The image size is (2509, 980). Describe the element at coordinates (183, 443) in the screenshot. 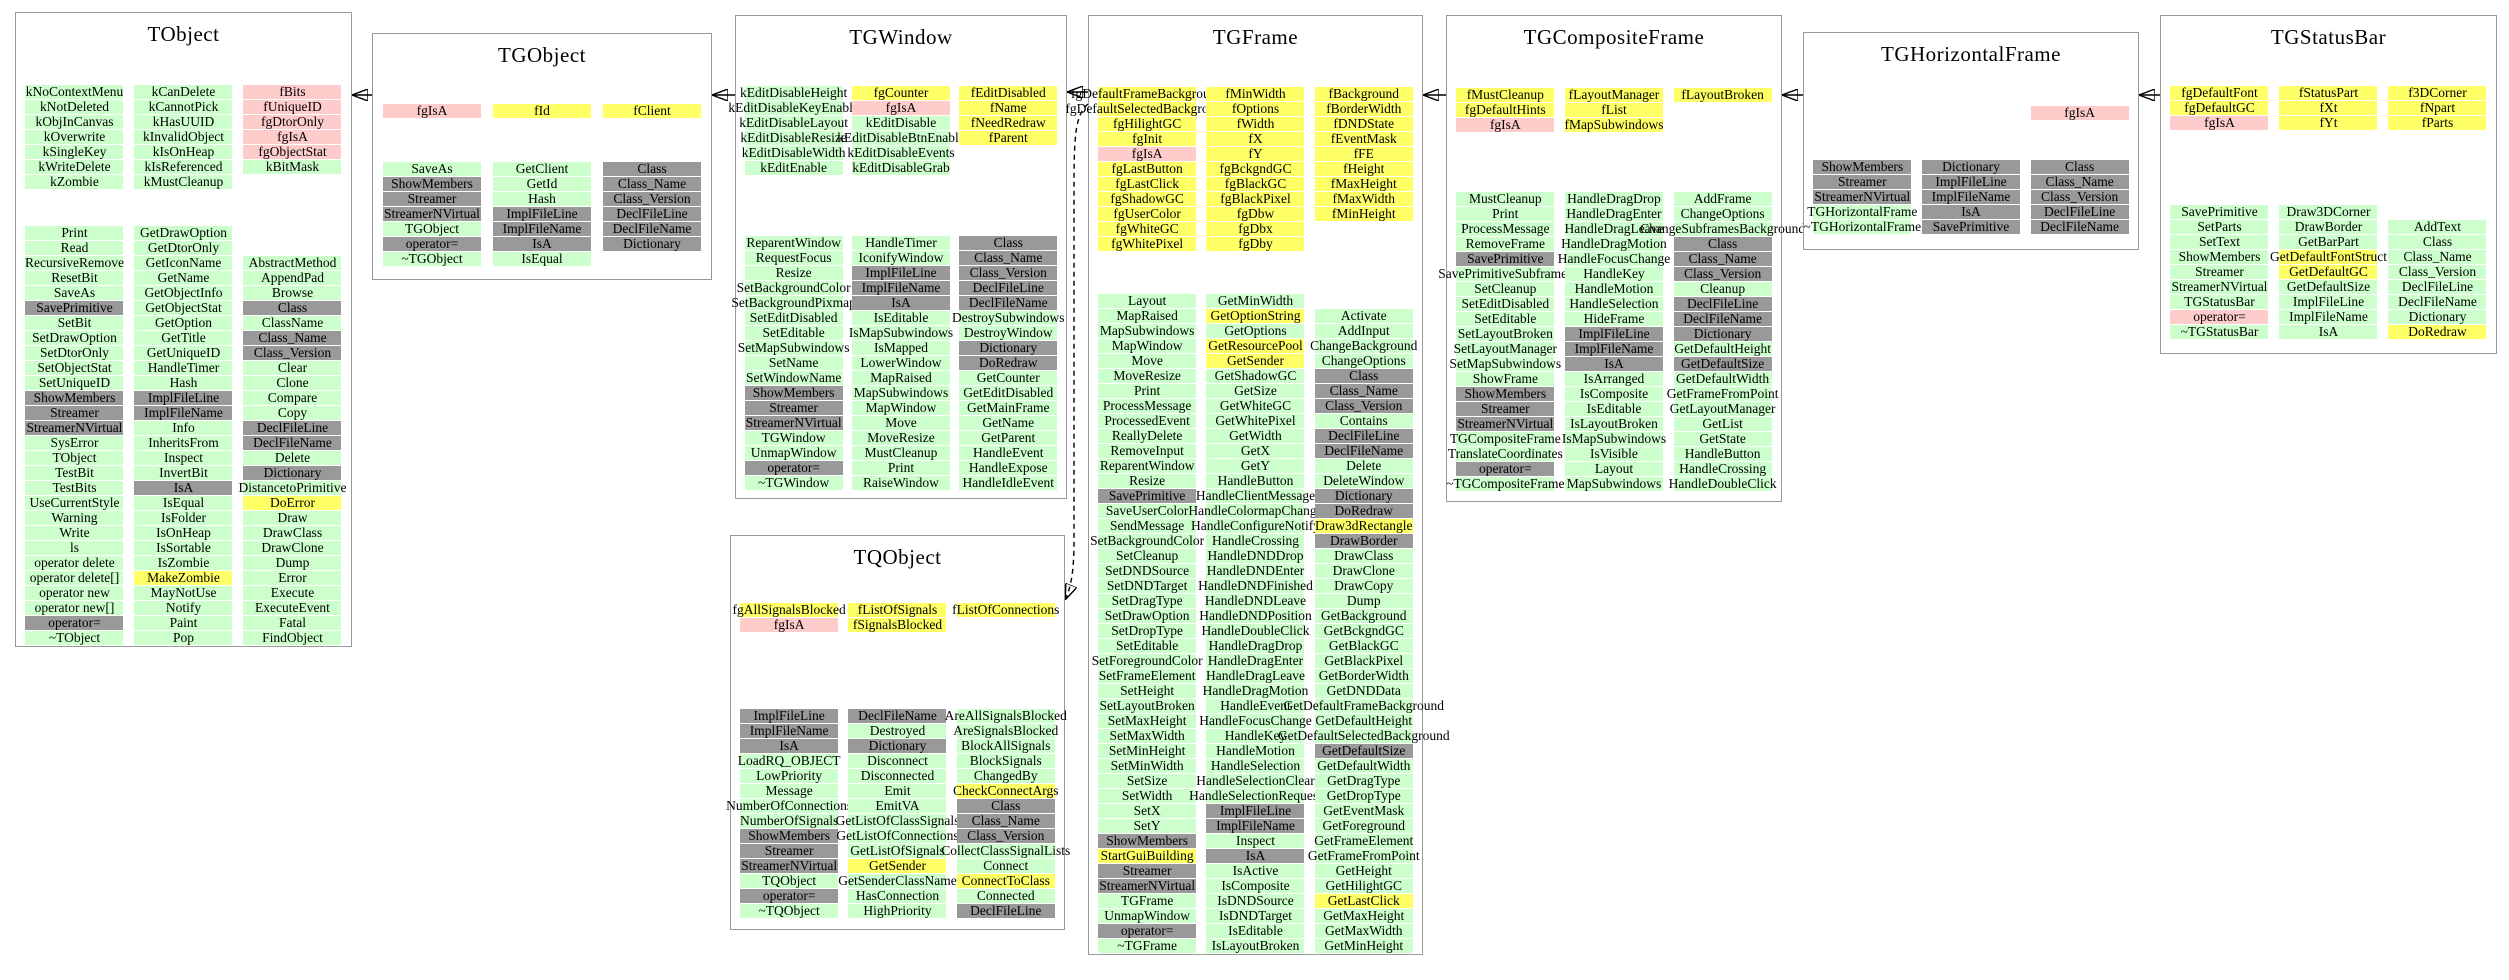

I see `method-inheritsfrom: InheritsFrom` at that location.